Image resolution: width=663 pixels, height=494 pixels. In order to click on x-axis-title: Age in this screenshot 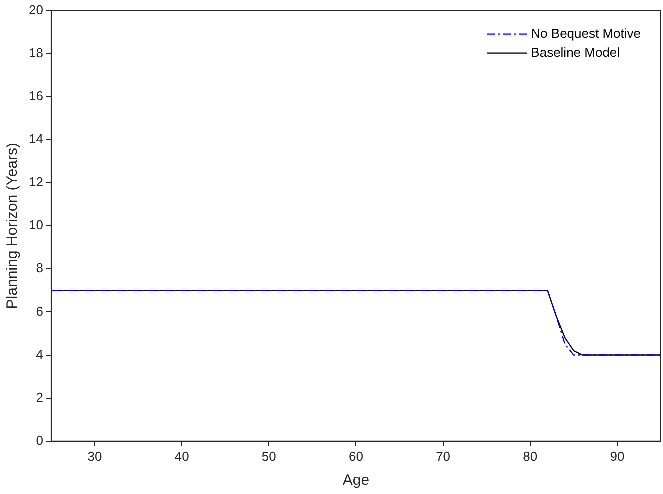, I will do `click(356, 481)`.